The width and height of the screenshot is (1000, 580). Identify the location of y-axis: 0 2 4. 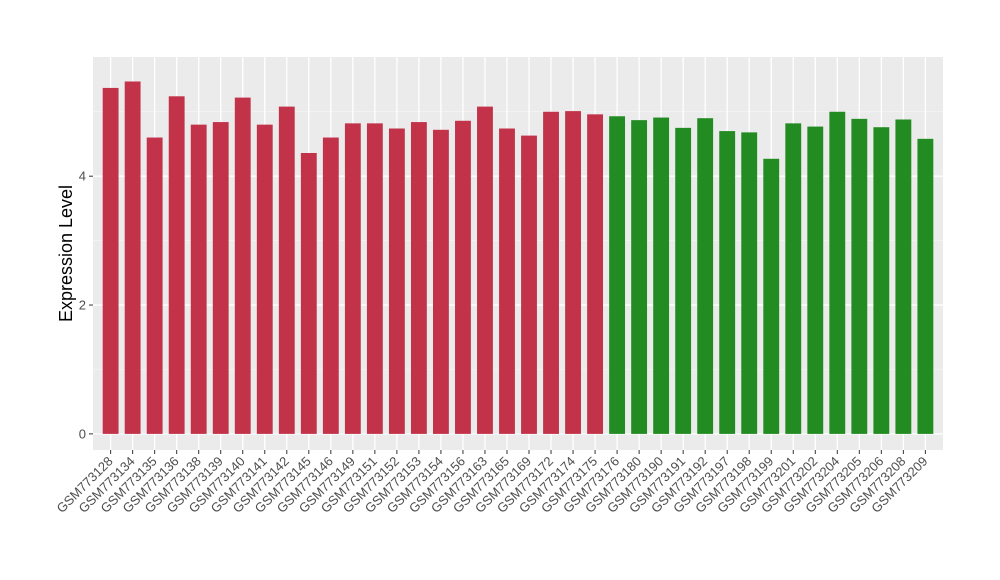
(86, 305).